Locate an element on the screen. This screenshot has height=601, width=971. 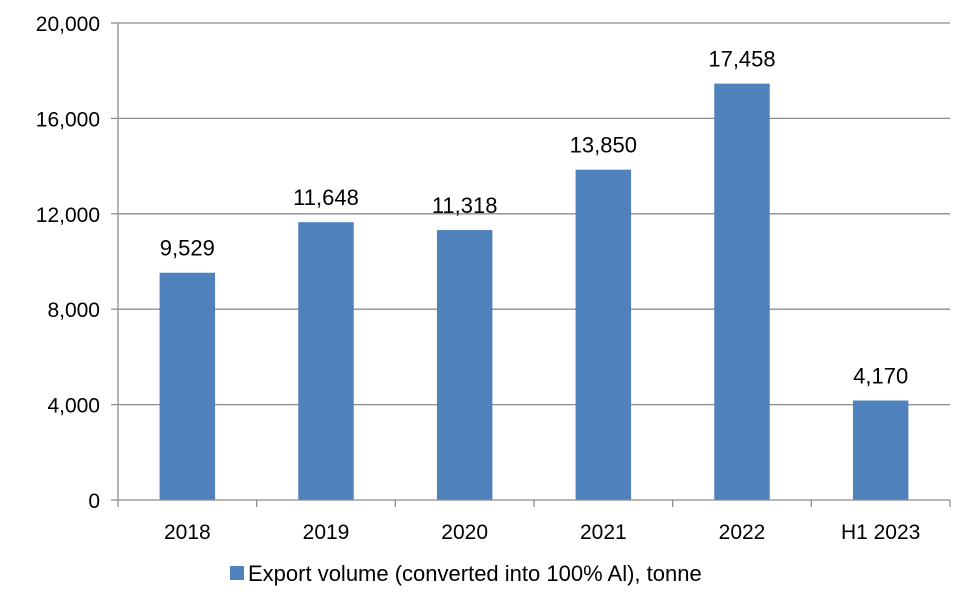
x-tick-label: 2018 is located at coordinates (187, 532).